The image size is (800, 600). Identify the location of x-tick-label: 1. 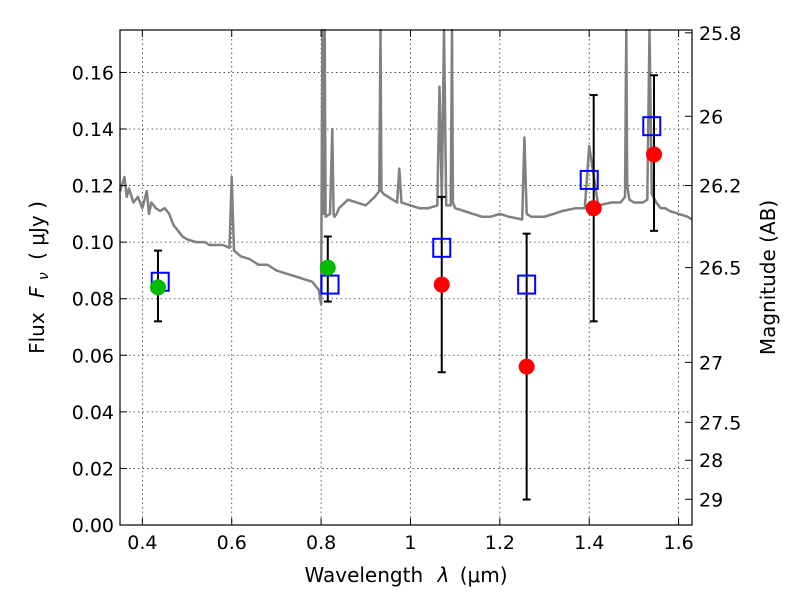
(410, 543).